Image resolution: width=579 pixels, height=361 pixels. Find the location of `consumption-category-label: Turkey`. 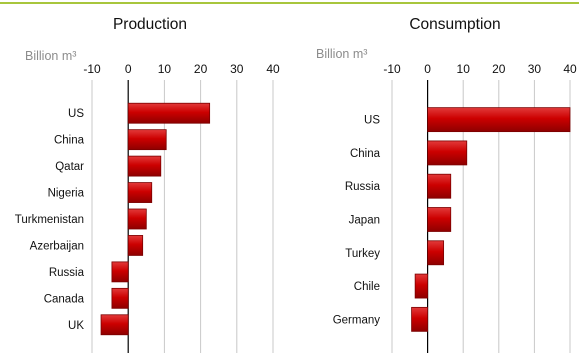

consumption-category-label: Turkey is located at coordinates (362, 254).